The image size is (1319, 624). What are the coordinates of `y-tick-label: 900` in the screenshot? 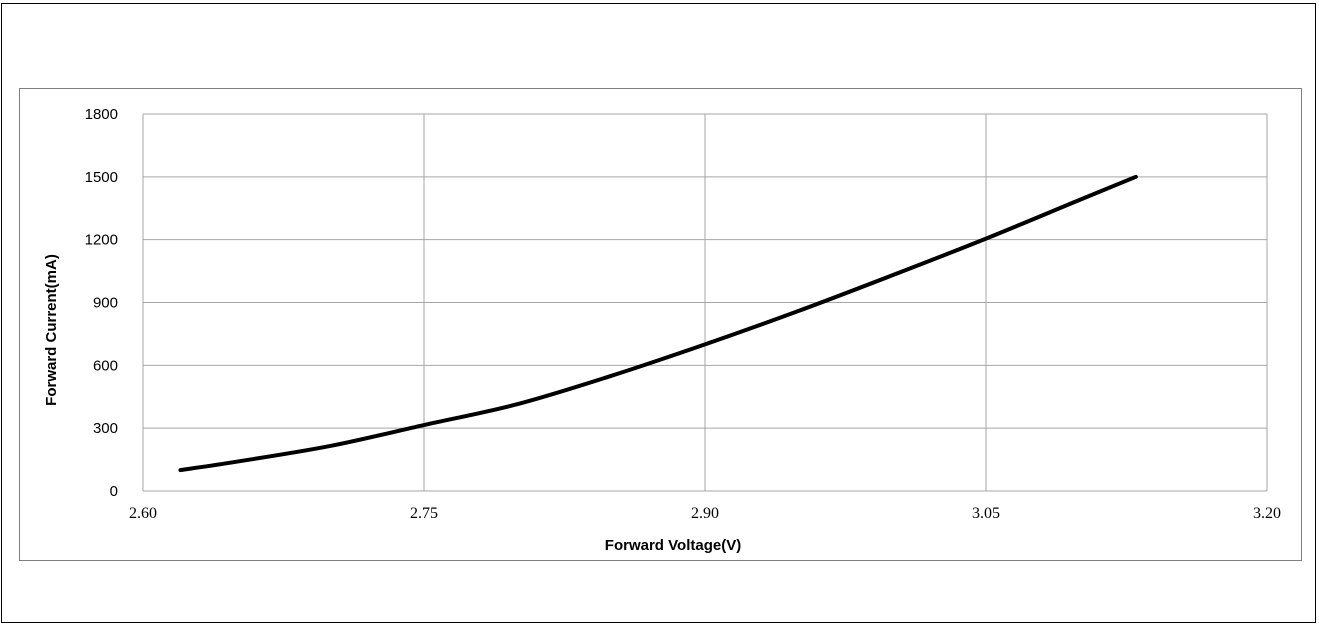 It's located at (105, 303).